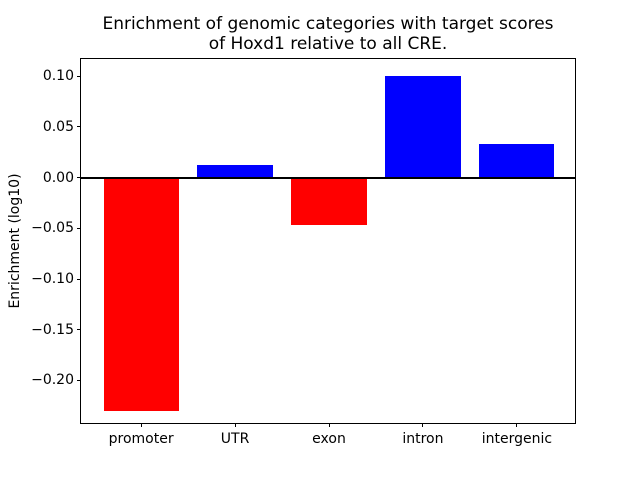 Image resolution: width=640 pixels, height=480 pixels. What do you see at coordinates (52, 329) in the screenshot?
I see `y-tick-label: −0.15` at bounding box center [52, 329].